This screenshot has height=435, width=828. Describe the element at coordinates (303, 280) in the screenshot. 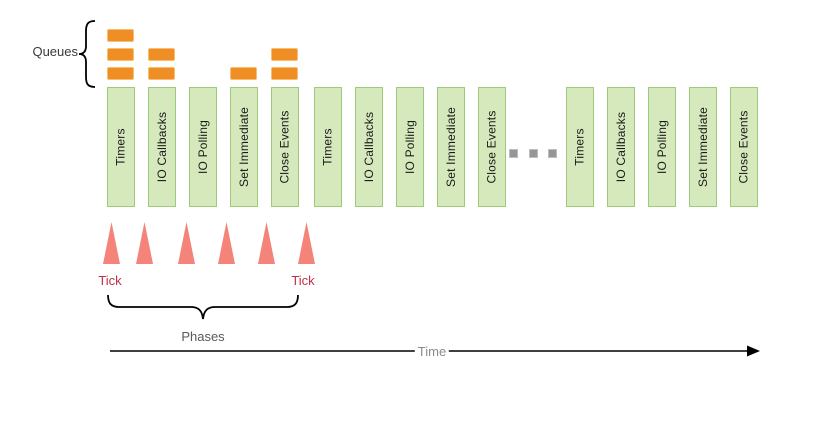

I see `tick-label-last: Tick` at that location.